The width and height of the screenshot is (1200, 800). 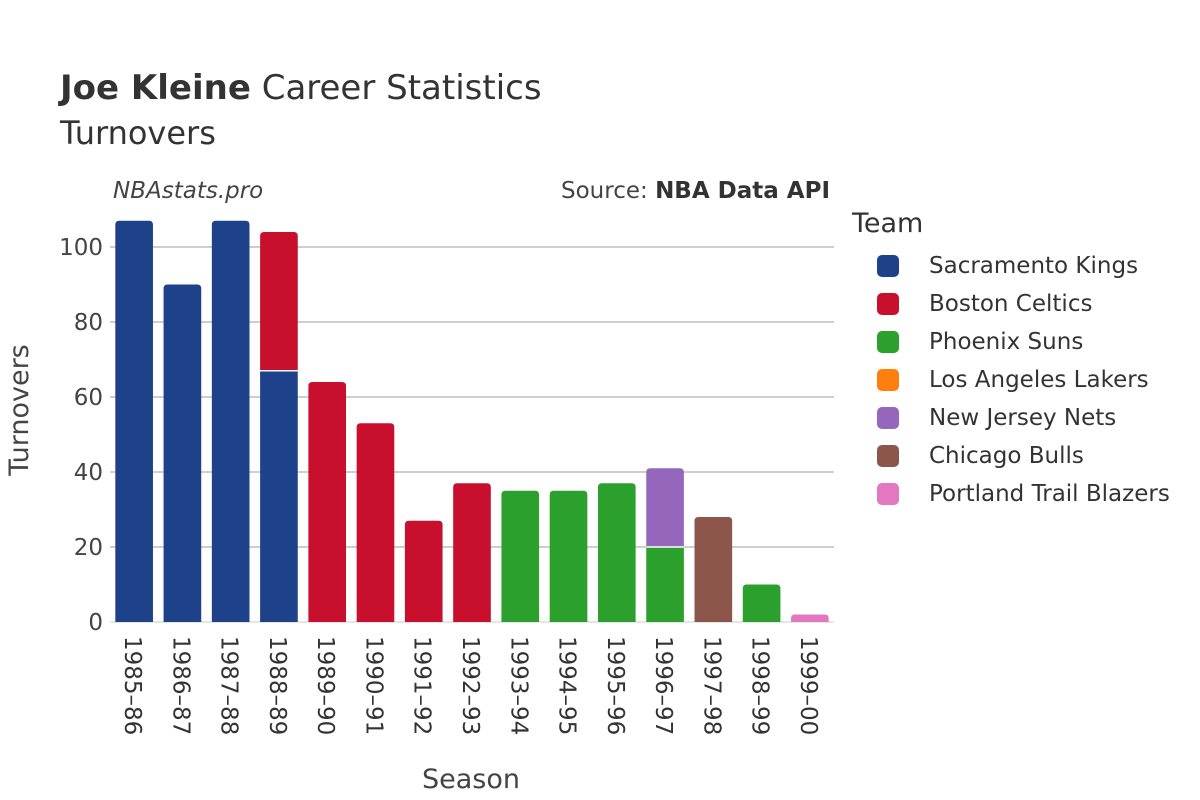 I want to click on x-tick-label: 1997–98, so click(x=711, y=685).